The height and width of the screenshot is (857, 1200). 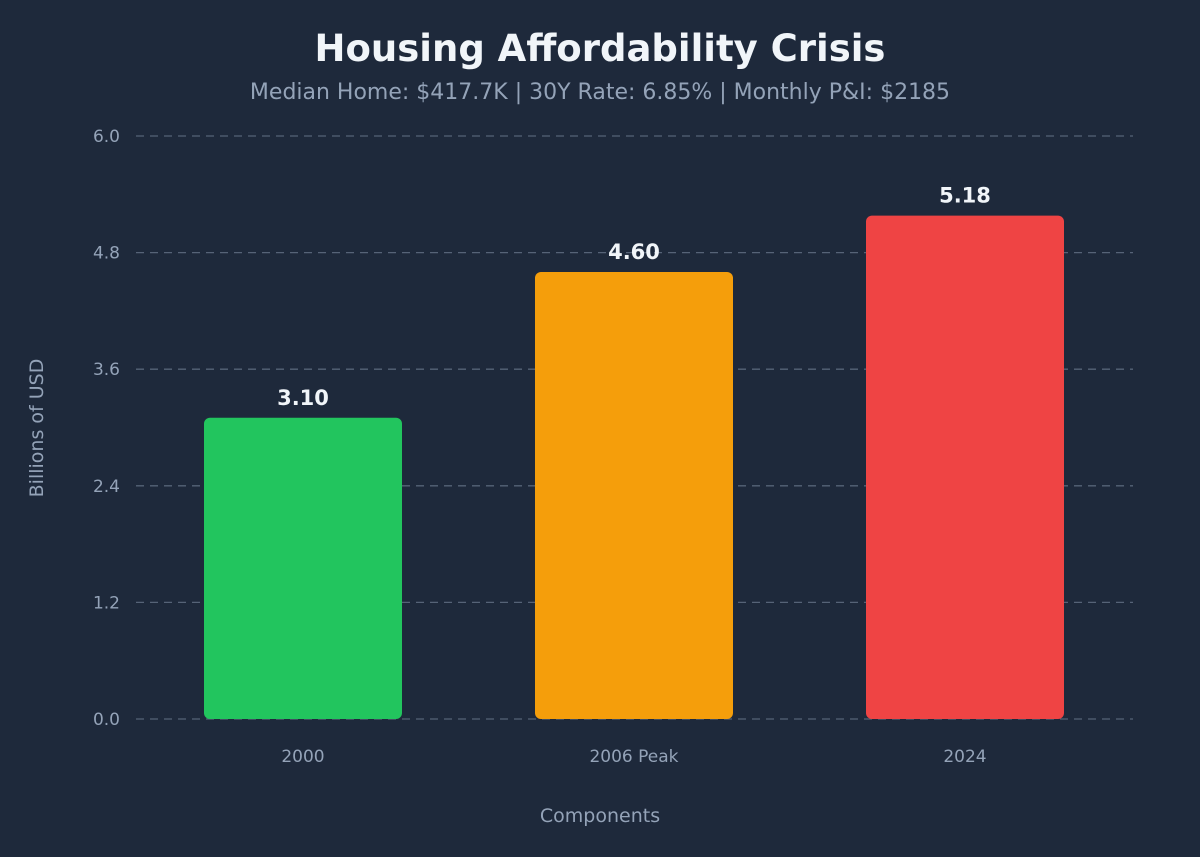 What do you see at coordinates (634, 252) in the screenshot?
I see `data-label: 4.60` at bounding box center [634, 252].